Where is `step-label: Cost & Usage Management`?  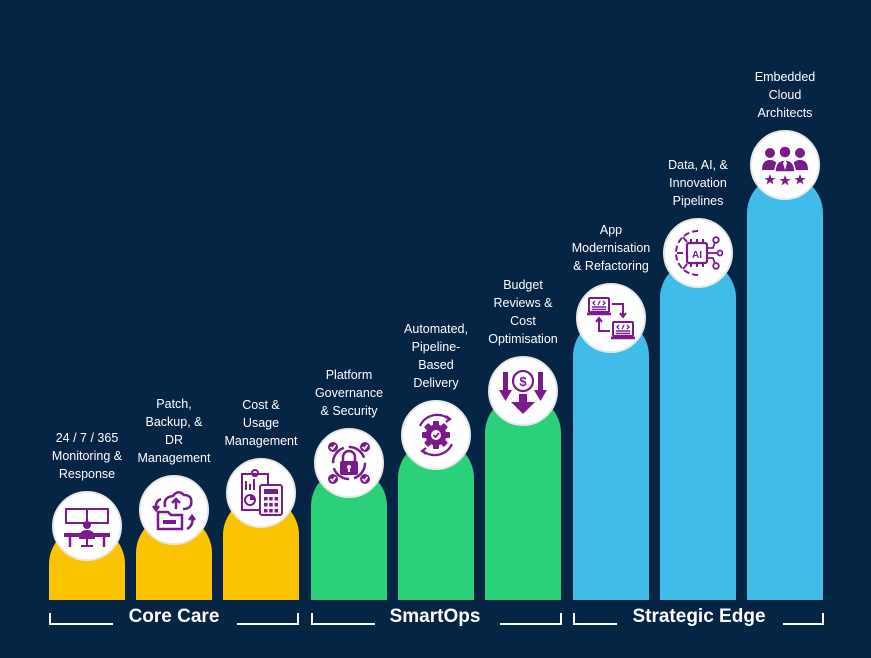
step-label: Cost & Usage Management is located at coordinates (261, 423).